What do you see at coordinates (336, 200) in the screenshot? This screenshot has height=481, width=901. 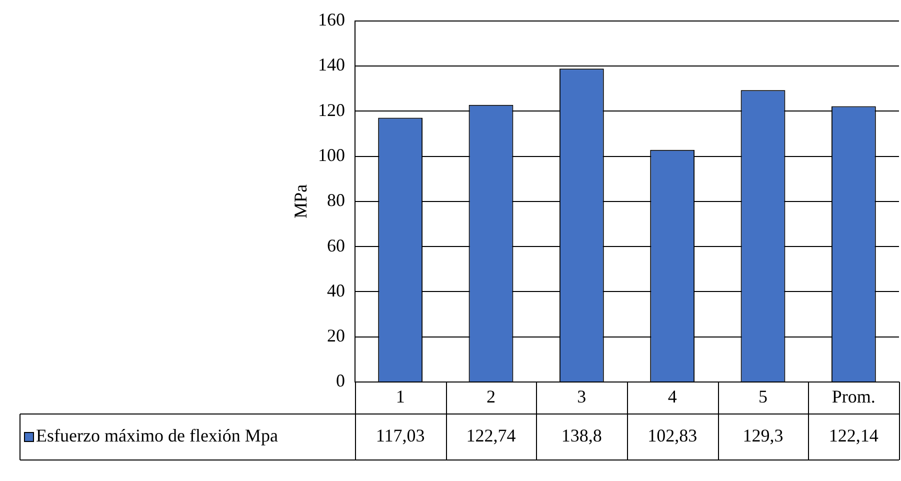 I see `y-tick-label: 80` at bounding box center [336, 200].